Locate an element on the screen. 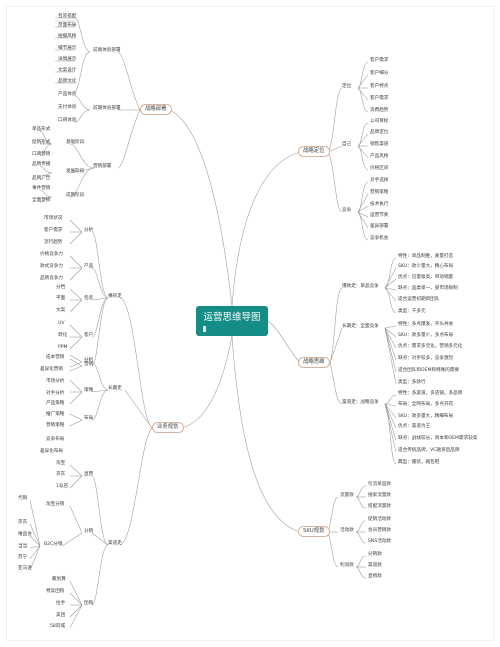 This screenshot has width=500, height=647. node: 分销 is located at coordinates (89, 531).